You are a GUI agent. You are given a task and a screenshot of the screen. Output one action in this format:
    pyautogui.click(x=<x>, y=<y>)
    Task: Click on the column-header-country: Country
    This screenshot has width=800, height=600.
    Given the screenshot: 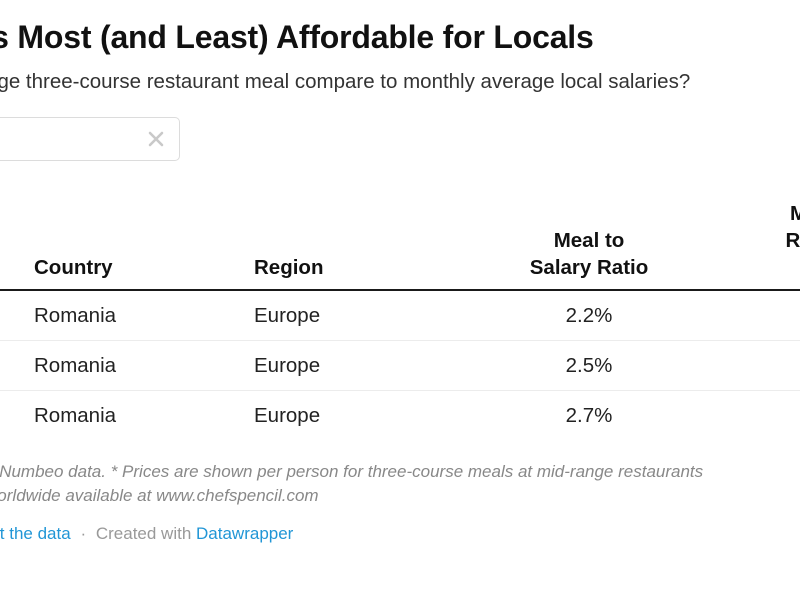 What is the action you would take?
    pyautogui.click(x=134, y=245)
    